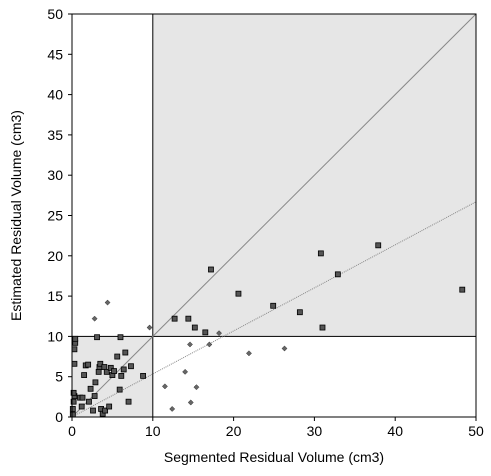  I want to click on y-tick-label: 45, so click(55, 54).